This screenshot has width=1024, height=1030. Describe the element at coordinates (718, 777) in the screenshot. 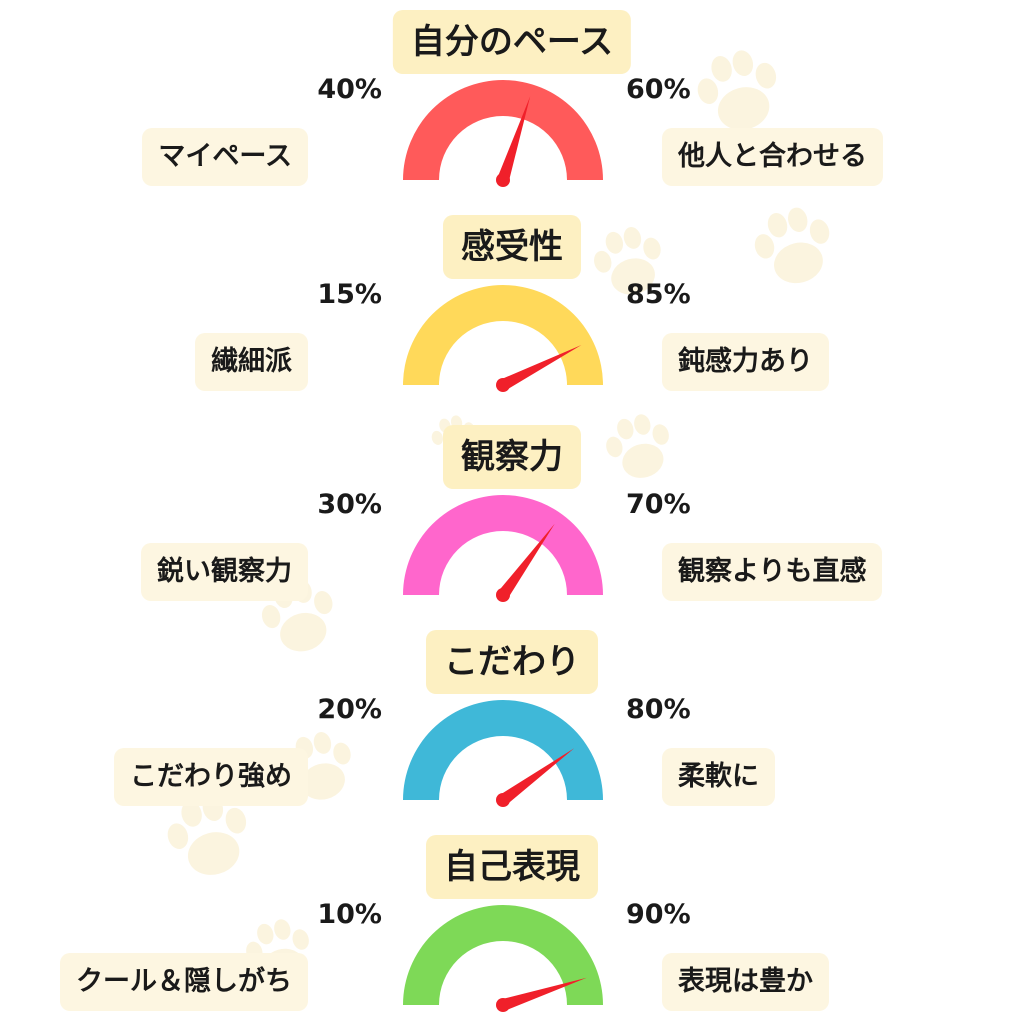

I see `right-trait-label: 柔軟に` at that location.